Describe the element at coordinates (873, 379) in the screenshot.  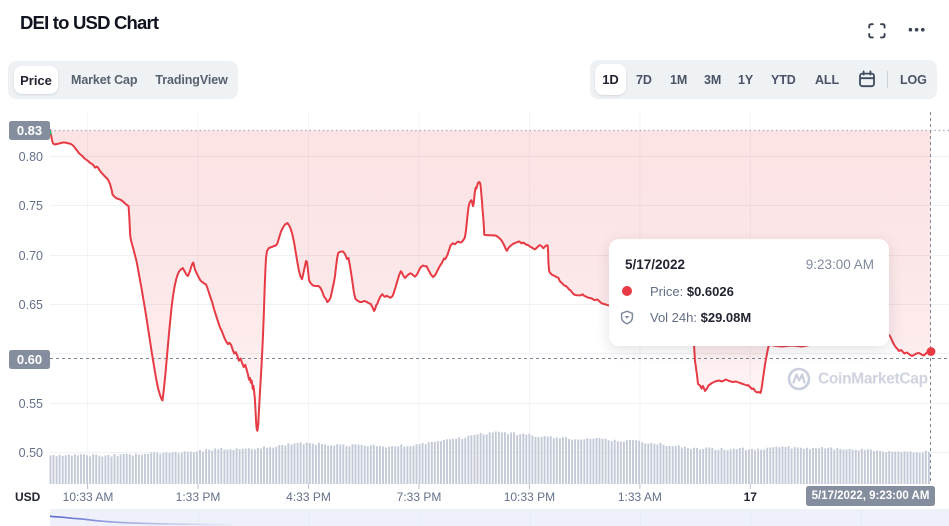
I see `svg-text: CoinMarketCap` at that location.